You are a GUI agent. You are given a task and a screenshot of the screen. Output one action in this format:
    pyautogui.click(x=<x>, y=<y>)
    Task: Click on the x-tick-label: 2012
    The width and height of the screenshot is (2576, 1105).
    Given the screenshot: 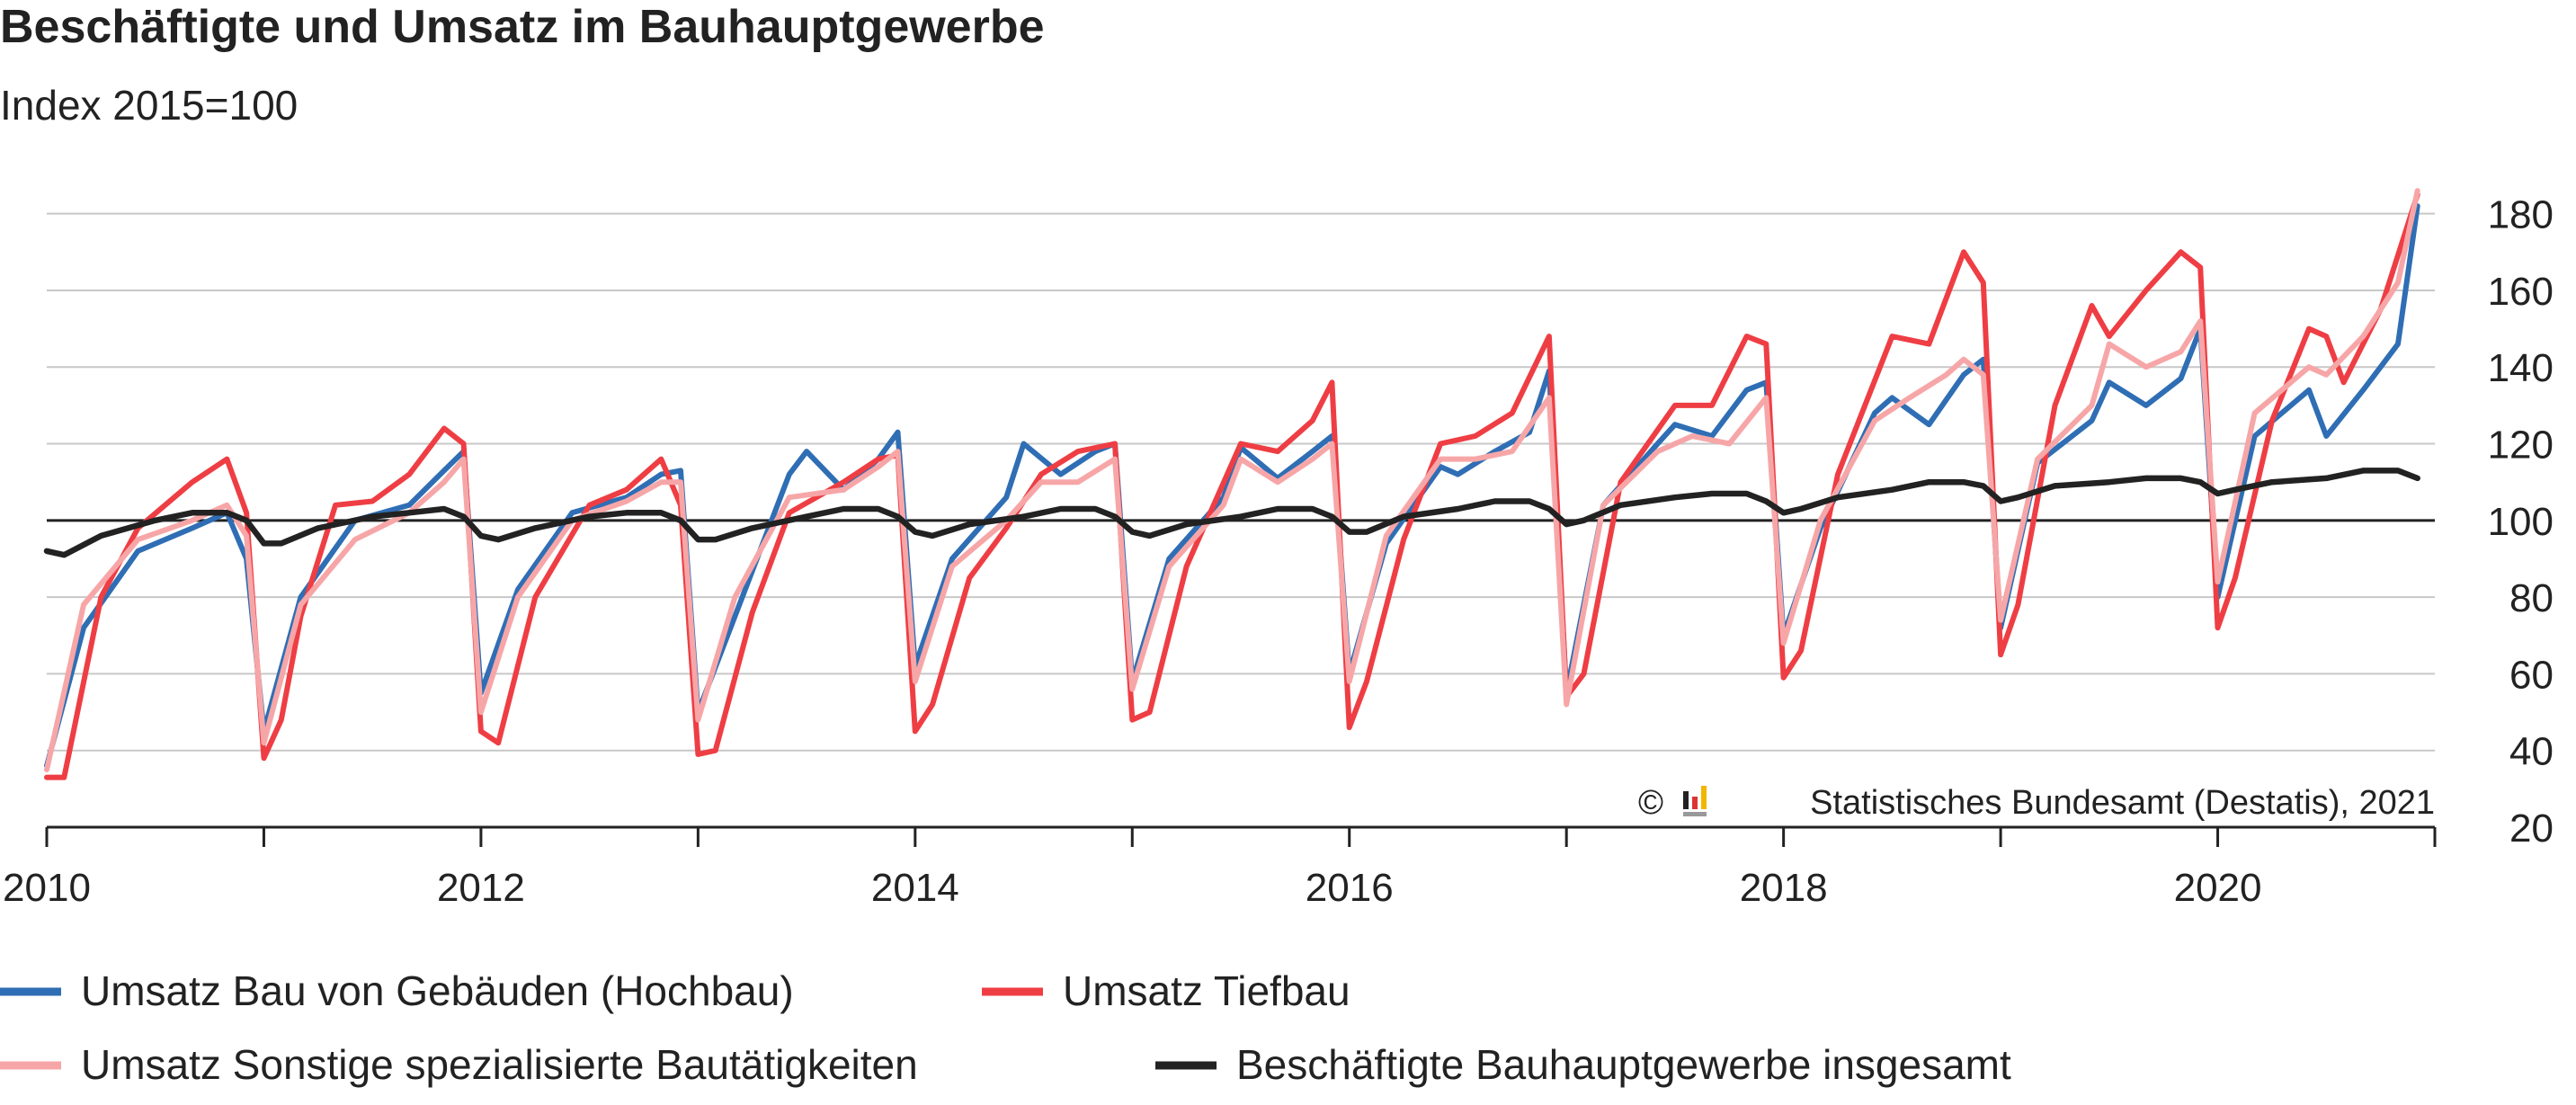 What is the action you would take?
    pyautogui.click(x=481, y=888)
    